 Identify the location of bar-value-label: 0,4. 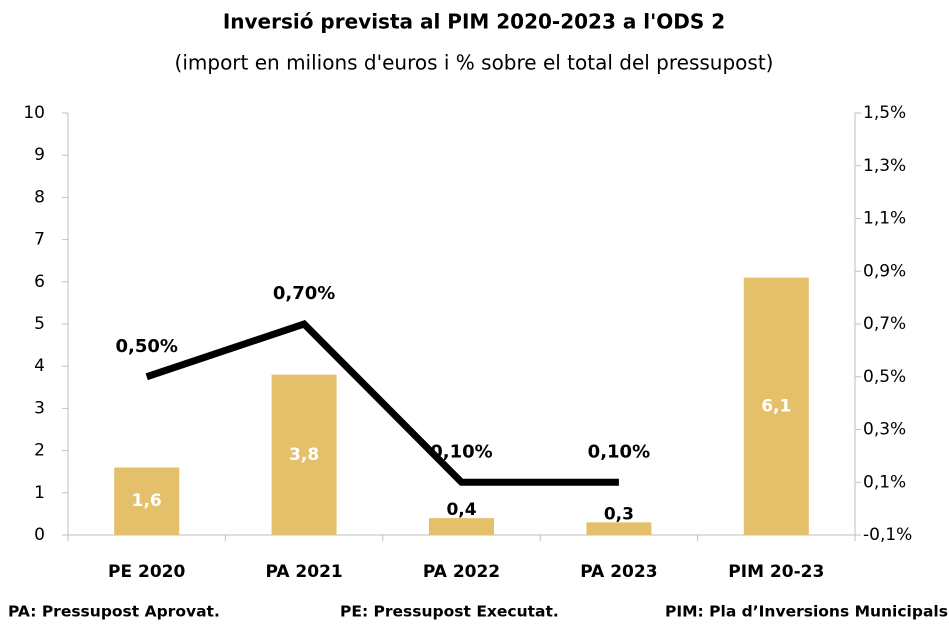
(461, 510).